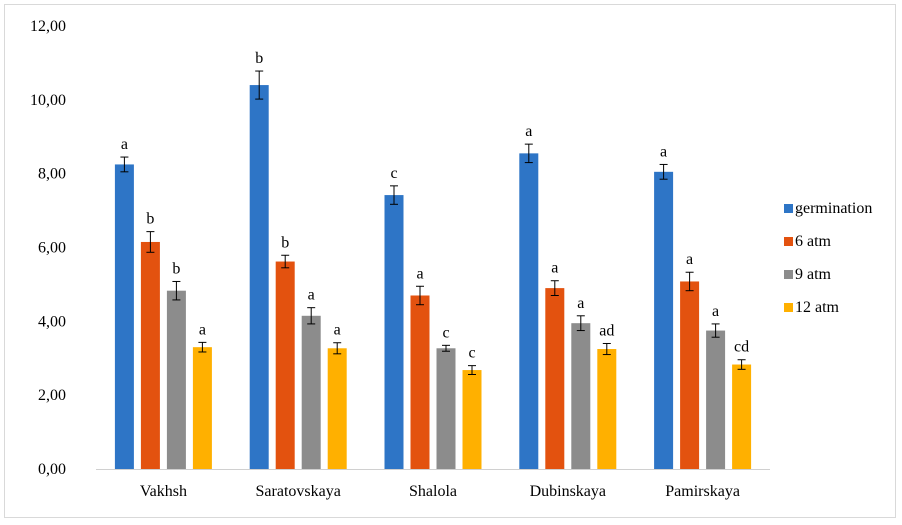 The image size is (902, 525). What do you see at coordinates (52, 174) in the screenshot?
I see `y-tick-label: 8,00` at bounding box center [52, 174].